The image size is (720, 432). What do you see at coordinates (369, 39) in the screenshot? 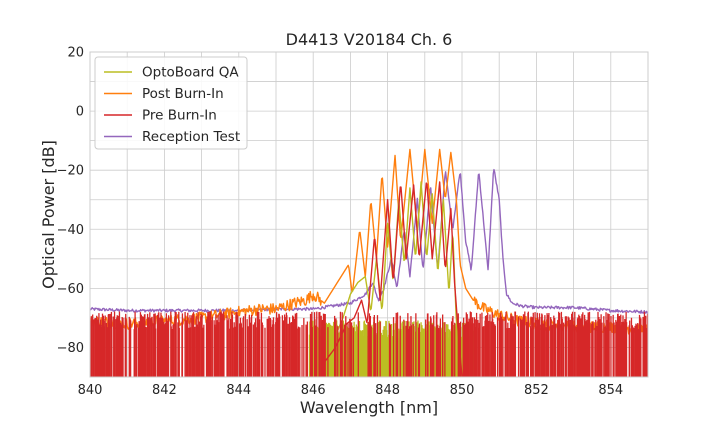
I see `chart-title: D4413 V20184 Ch. 6` at bounding box center [369, 39].